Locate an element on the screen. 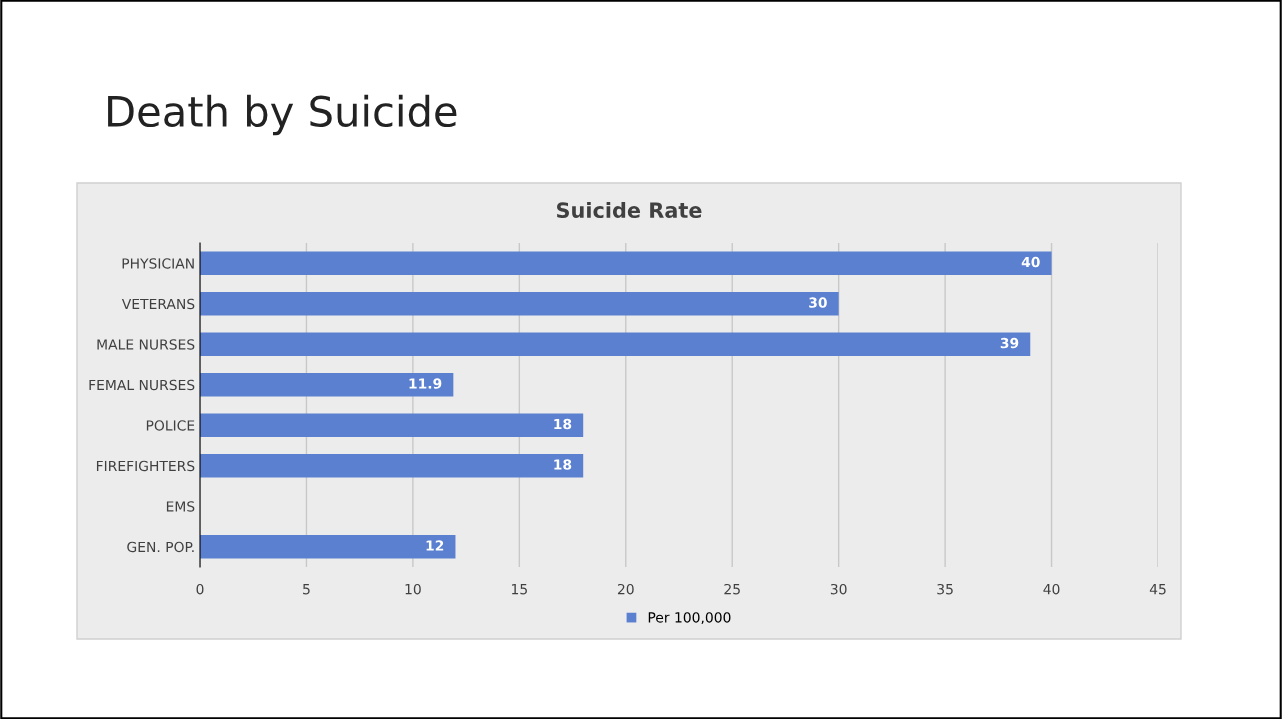  y-tick-label: VETERANS is located at coordinates (158, 304).